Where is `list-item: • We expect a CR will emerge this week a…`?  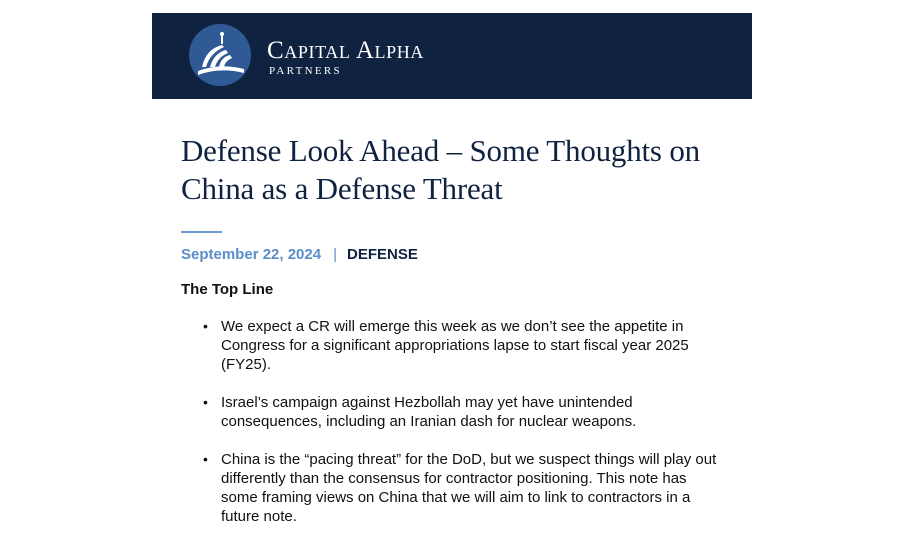 list-item: • We expect a CR will emerge this week a… is located at coordinates (462, 345).